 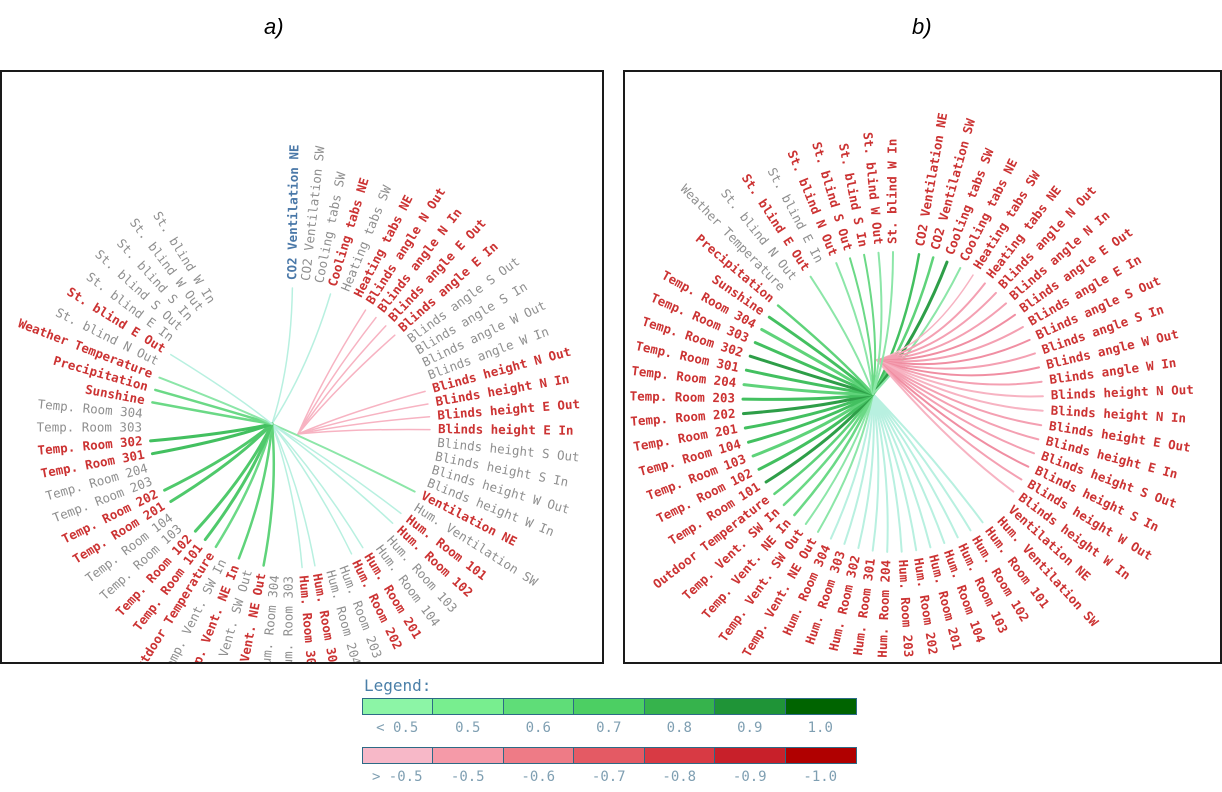 I want to click on edge-cooling-tabs-ne, so click(x=301, y=359).